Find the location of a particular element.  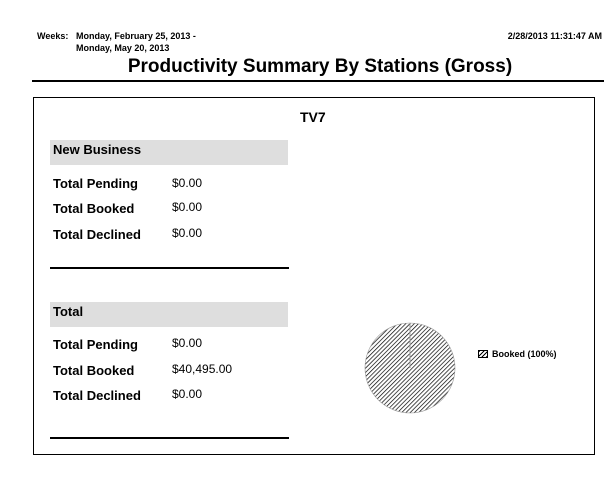

title-divider is located at coordinates (318, 81).